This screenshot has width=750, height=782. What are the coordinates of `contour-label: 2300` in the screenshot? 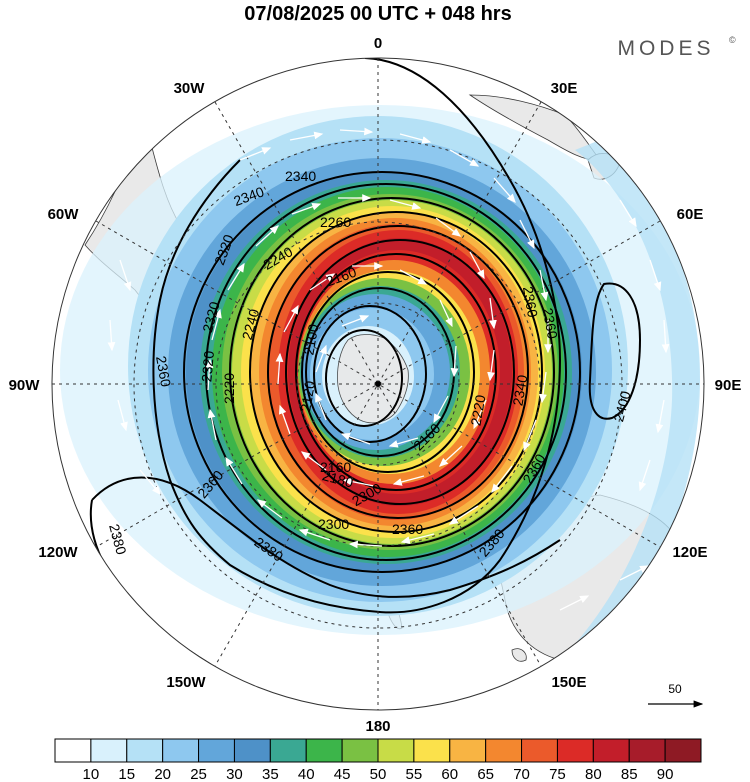 It's located at (333, 524).